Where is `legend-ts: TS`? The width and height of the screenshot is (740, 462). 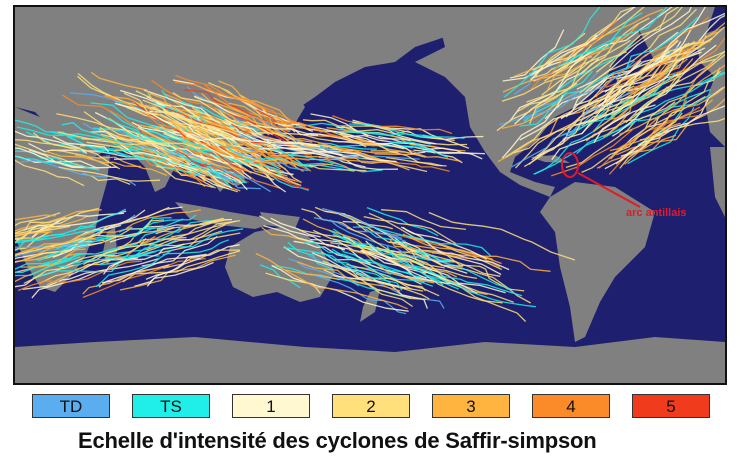 legend-ts: TS is located at coordinates (171, 406).